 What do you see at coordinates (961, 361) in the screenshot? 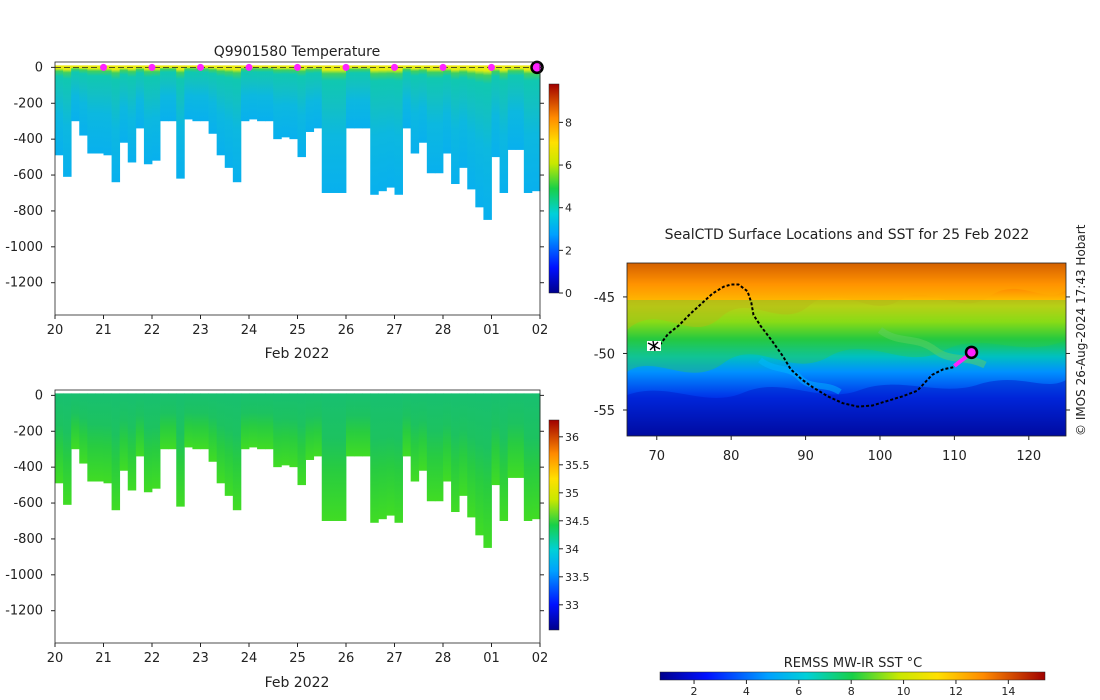
I see `recent-track` at bounding box center [961, 361].